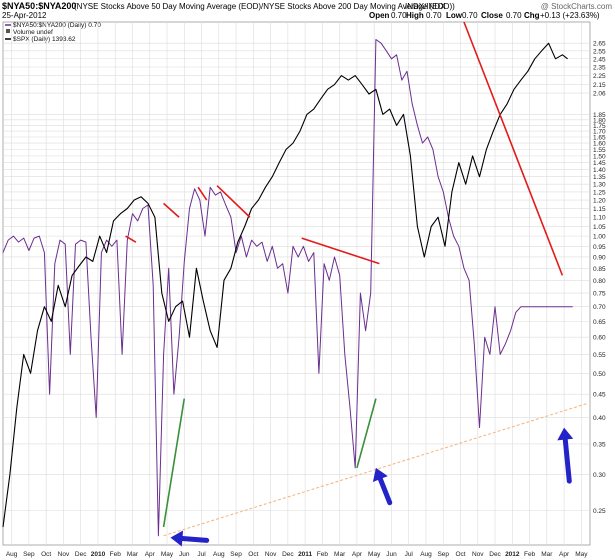 The width and height of the screenshot is (615, 560). What do you see at coordinates (44, 39) in the screenshot?
I see `legend-label: $SPX (Daily) 1393.62` at bounding box center [44, 39].